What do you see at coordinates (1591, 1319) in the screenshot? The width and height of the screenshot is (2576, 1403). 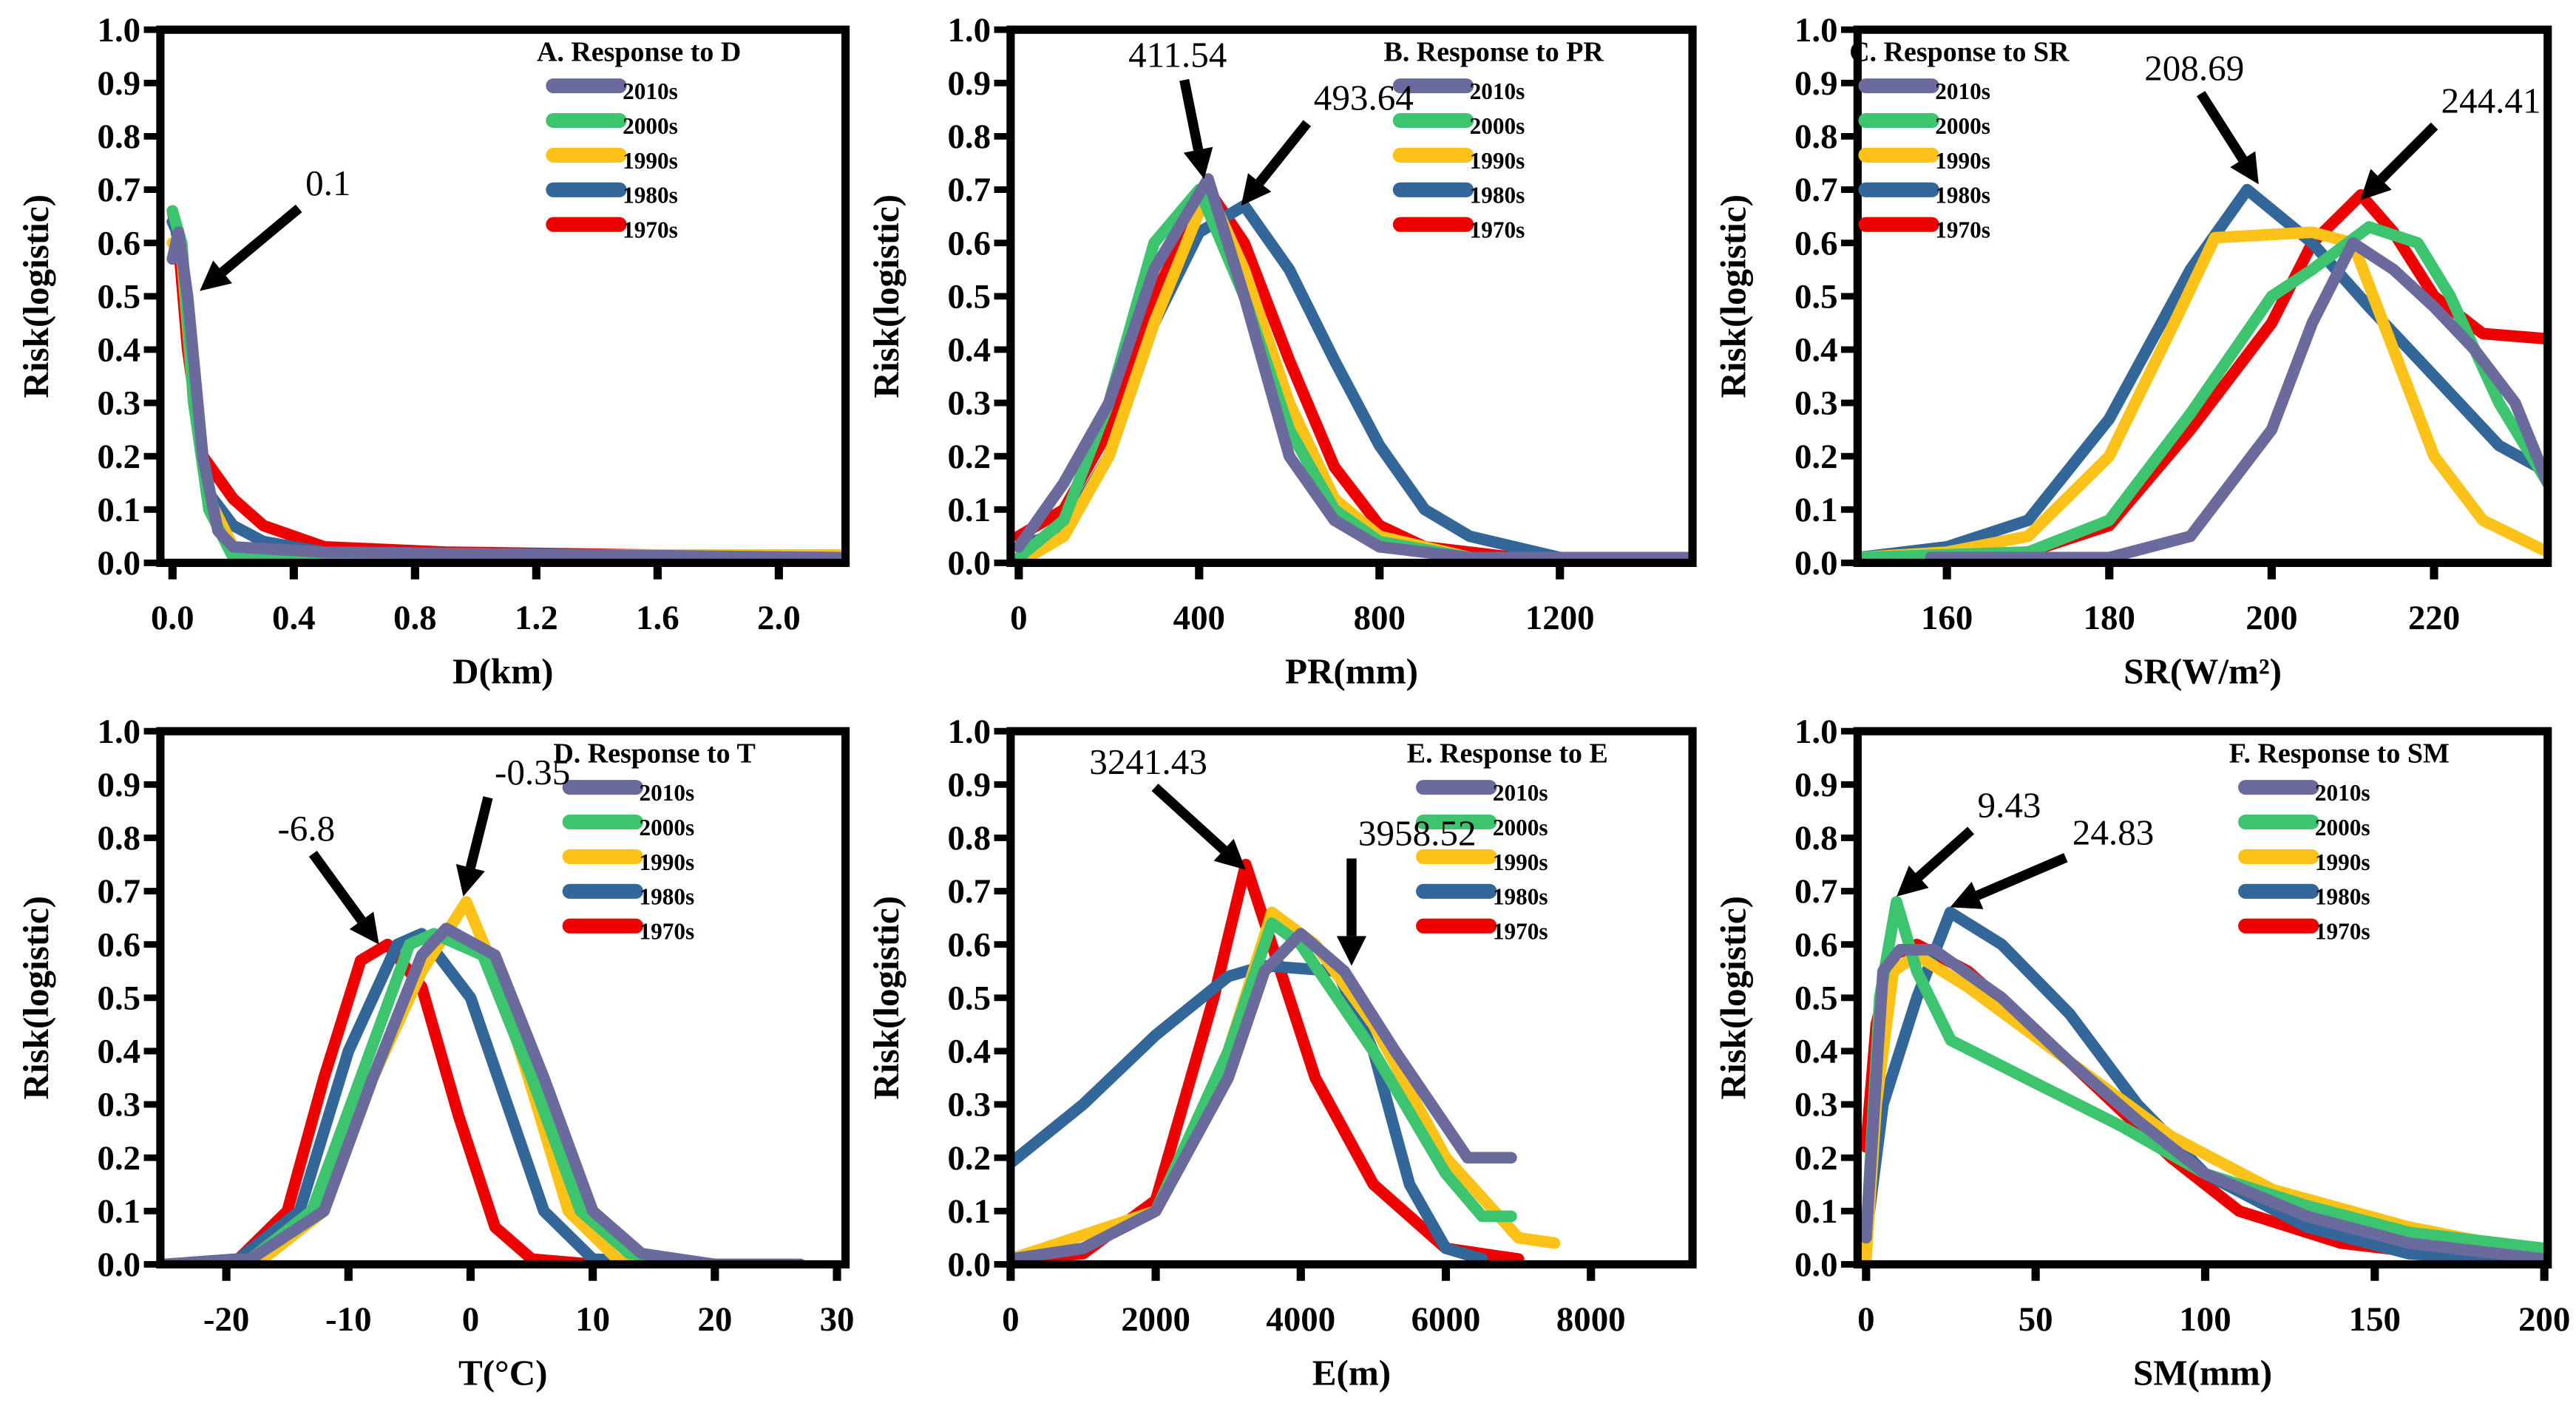 I see `x-tick-label: 8000` at bounding box center [1591, 1319].